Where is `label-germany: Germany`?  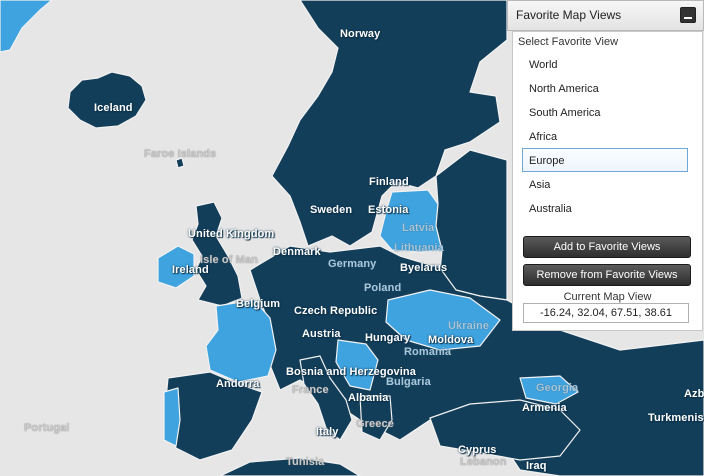
label-germany: Germany is located at coordinates (352, 264).